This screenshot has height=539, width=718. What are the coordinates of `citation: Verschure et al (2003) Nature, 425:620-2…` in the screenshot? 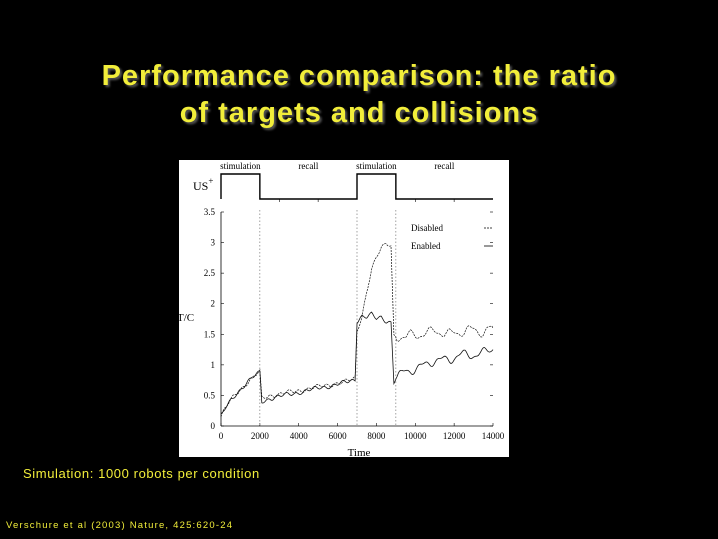 It's located at (120, 525).